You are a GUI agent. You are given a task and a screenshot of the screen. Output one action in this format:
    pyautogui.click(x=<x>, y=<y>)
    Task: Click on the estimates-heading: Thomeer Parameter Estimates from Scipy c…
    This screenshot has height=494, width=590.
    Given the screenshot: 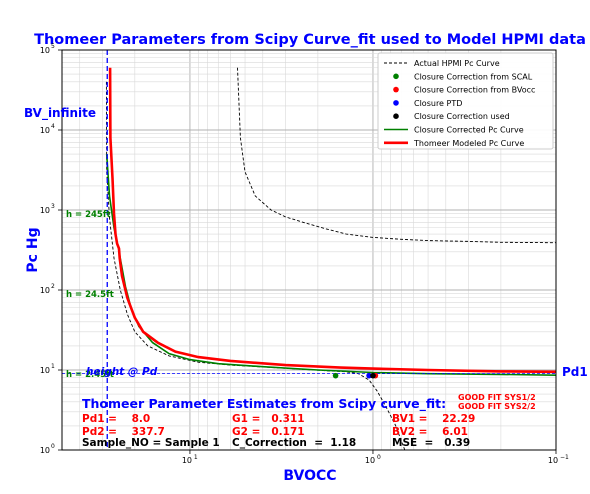 What is the action you would take?
    pyautogui.click(x=264, y=404)
    